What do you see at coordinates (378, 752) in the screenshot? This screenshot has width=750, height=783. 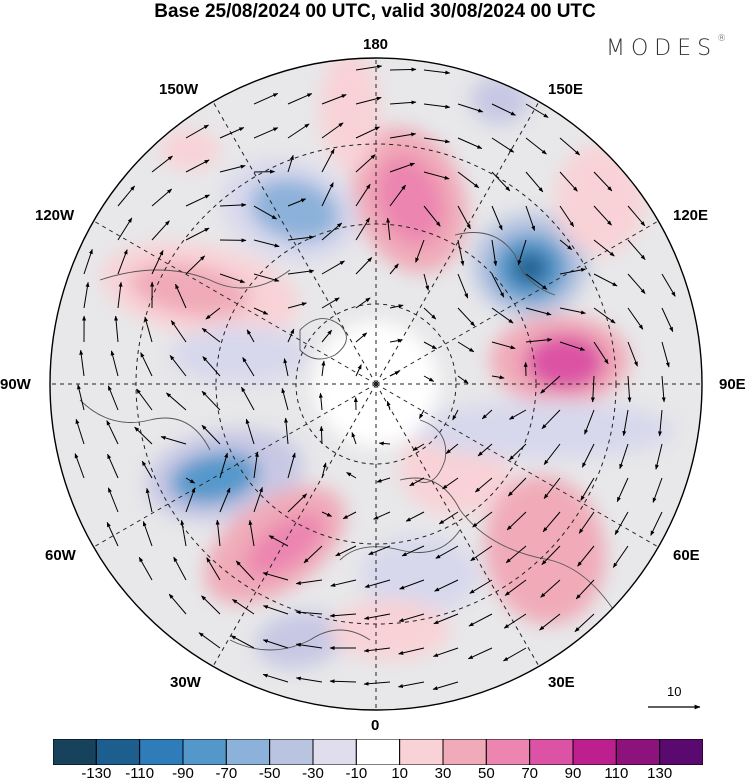 I see `colorbar` at bounding box center [378, 752].